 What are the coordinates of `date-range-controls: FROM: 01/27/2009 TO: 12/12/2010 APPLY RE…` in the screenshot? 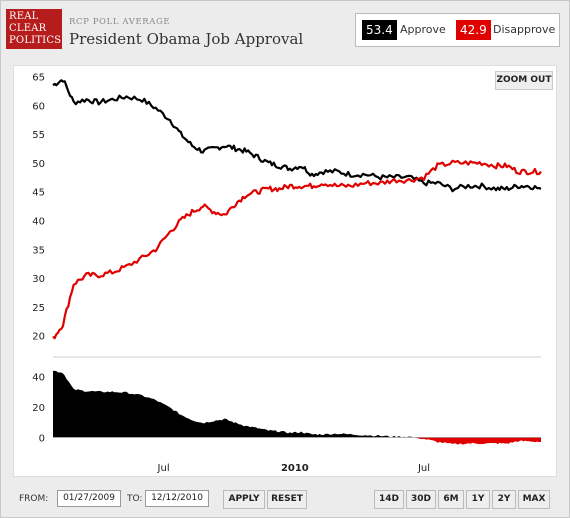 It's located at (285, 499).